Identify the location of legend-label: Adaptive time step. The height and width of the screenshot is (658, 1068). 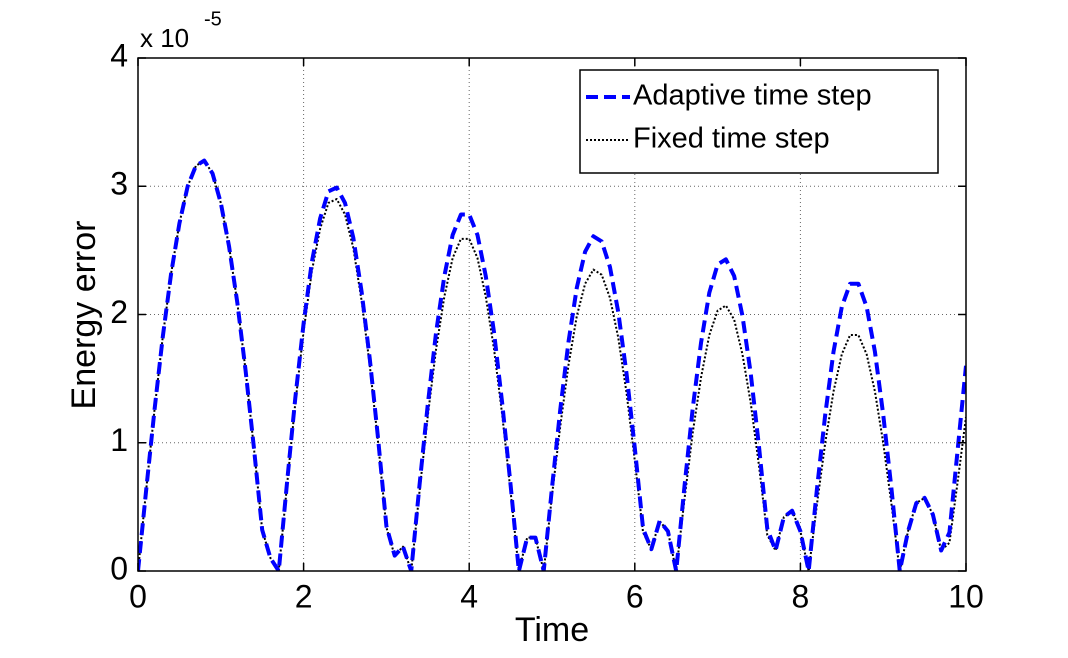
(752, 96).